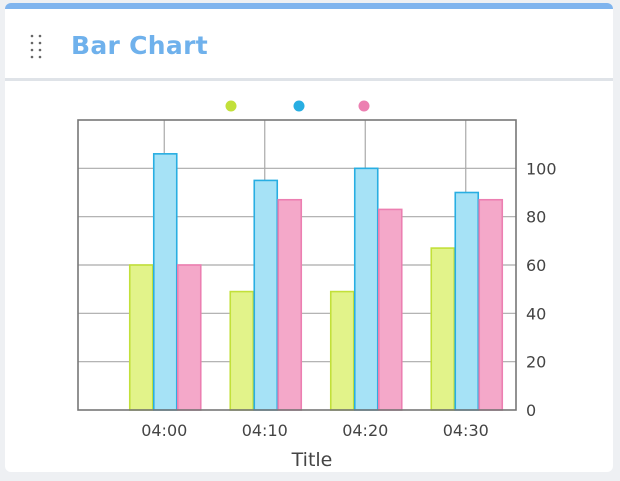 The height and width of the screenshot is (481, 620). Describe the element at coordinates (265, 430) in the screenshot. I see `x-tick-label: 04:10` at that location.